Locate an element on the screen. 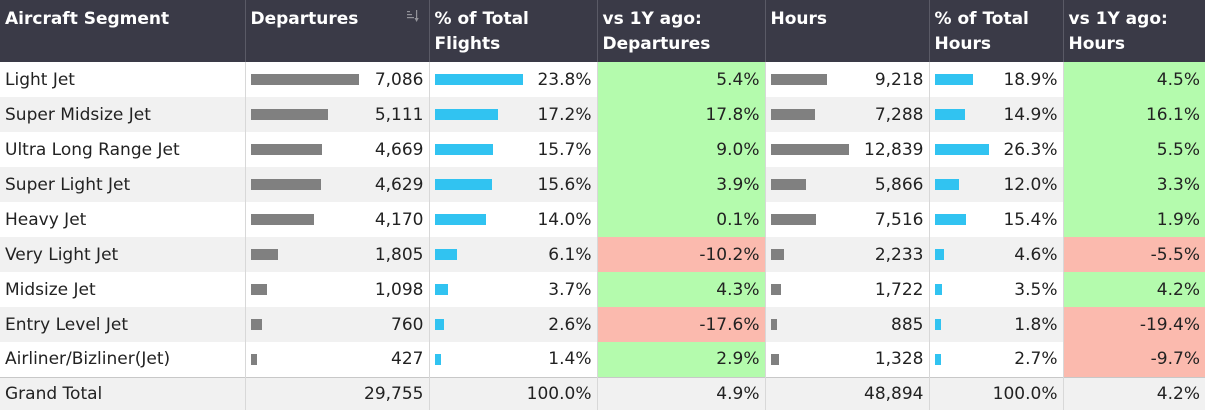 The width and height of the screenshot is (1205, 410). row-pct-flights-wrap: 6.1% is located at coordinates (513, 255).